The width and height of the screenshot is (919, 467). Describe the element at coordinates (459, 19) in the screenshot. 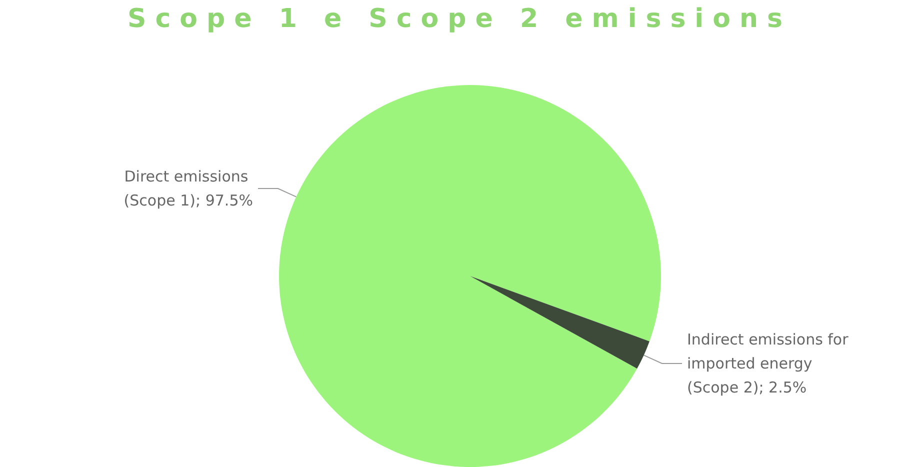

I see `chart-title: Scope 1 e Scope 2 emissions` at that location.